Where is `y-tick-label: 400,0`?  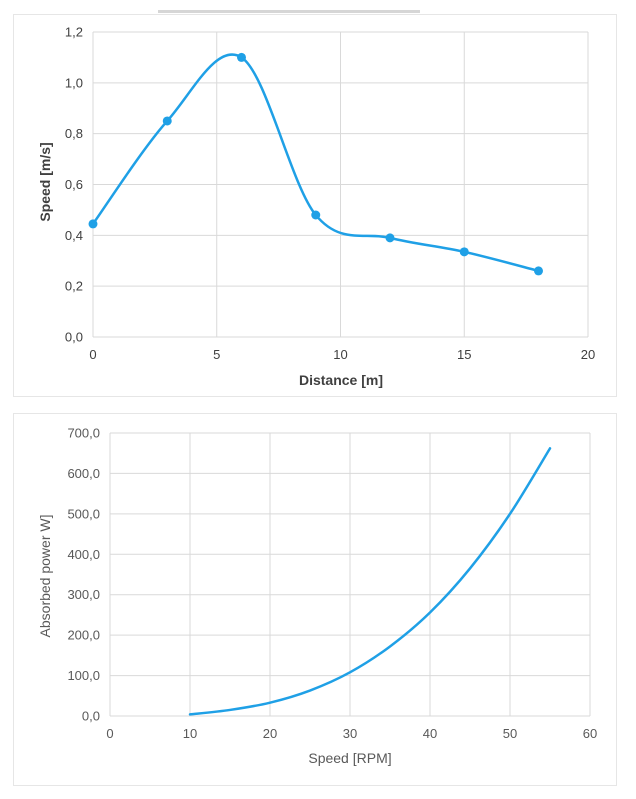
y-tick-label: 400,0 is located at coordinates (83, 554).